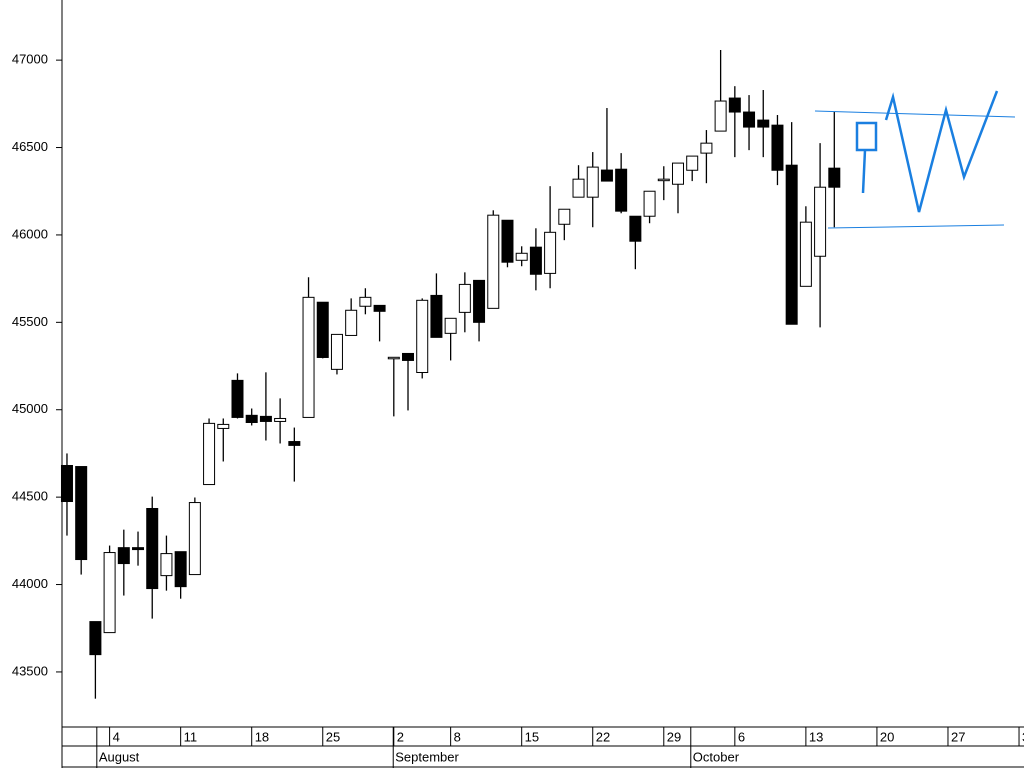 The width and height of the screenshot is (1024, 768). I want to click on y-tick-label: 44500, so click(30, 496).